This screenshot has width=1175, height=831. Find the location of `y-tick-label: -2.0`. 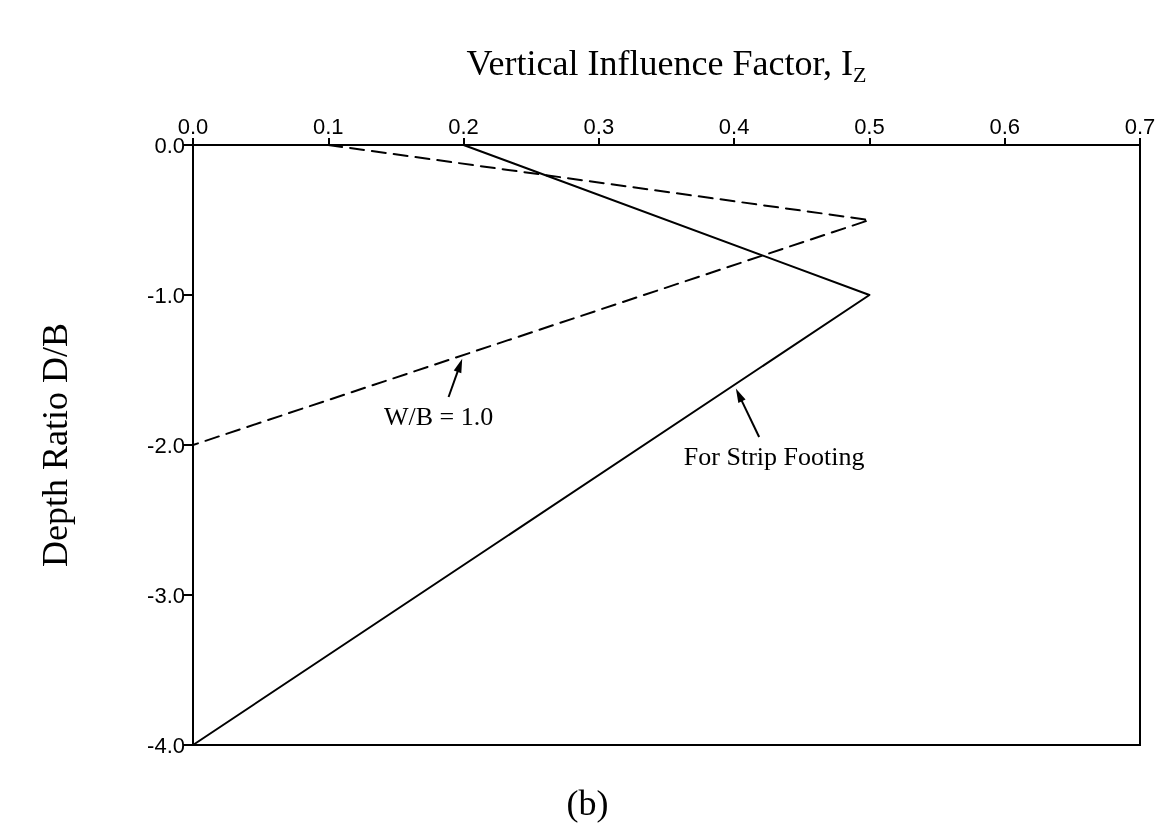

y-tick-label: -2.0 is located at coordinates (166, 445).